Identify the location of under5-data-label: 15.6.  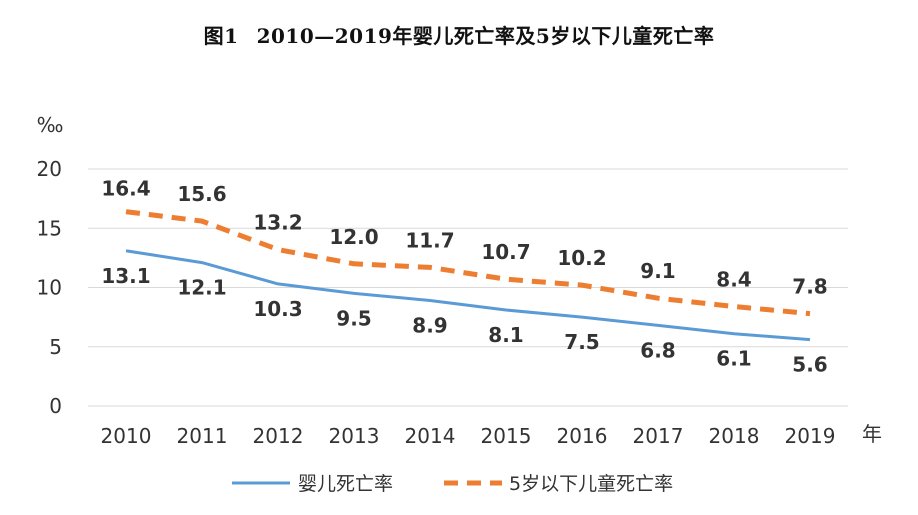
(201, 194).